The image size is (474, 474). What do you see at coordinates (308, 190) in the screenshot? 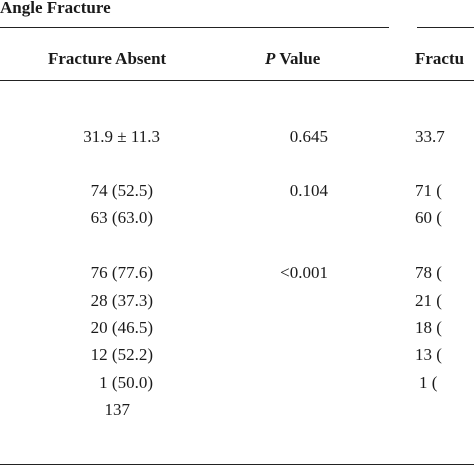
I see `table-cell-p: 0.104` at bounding box center [308, 190].